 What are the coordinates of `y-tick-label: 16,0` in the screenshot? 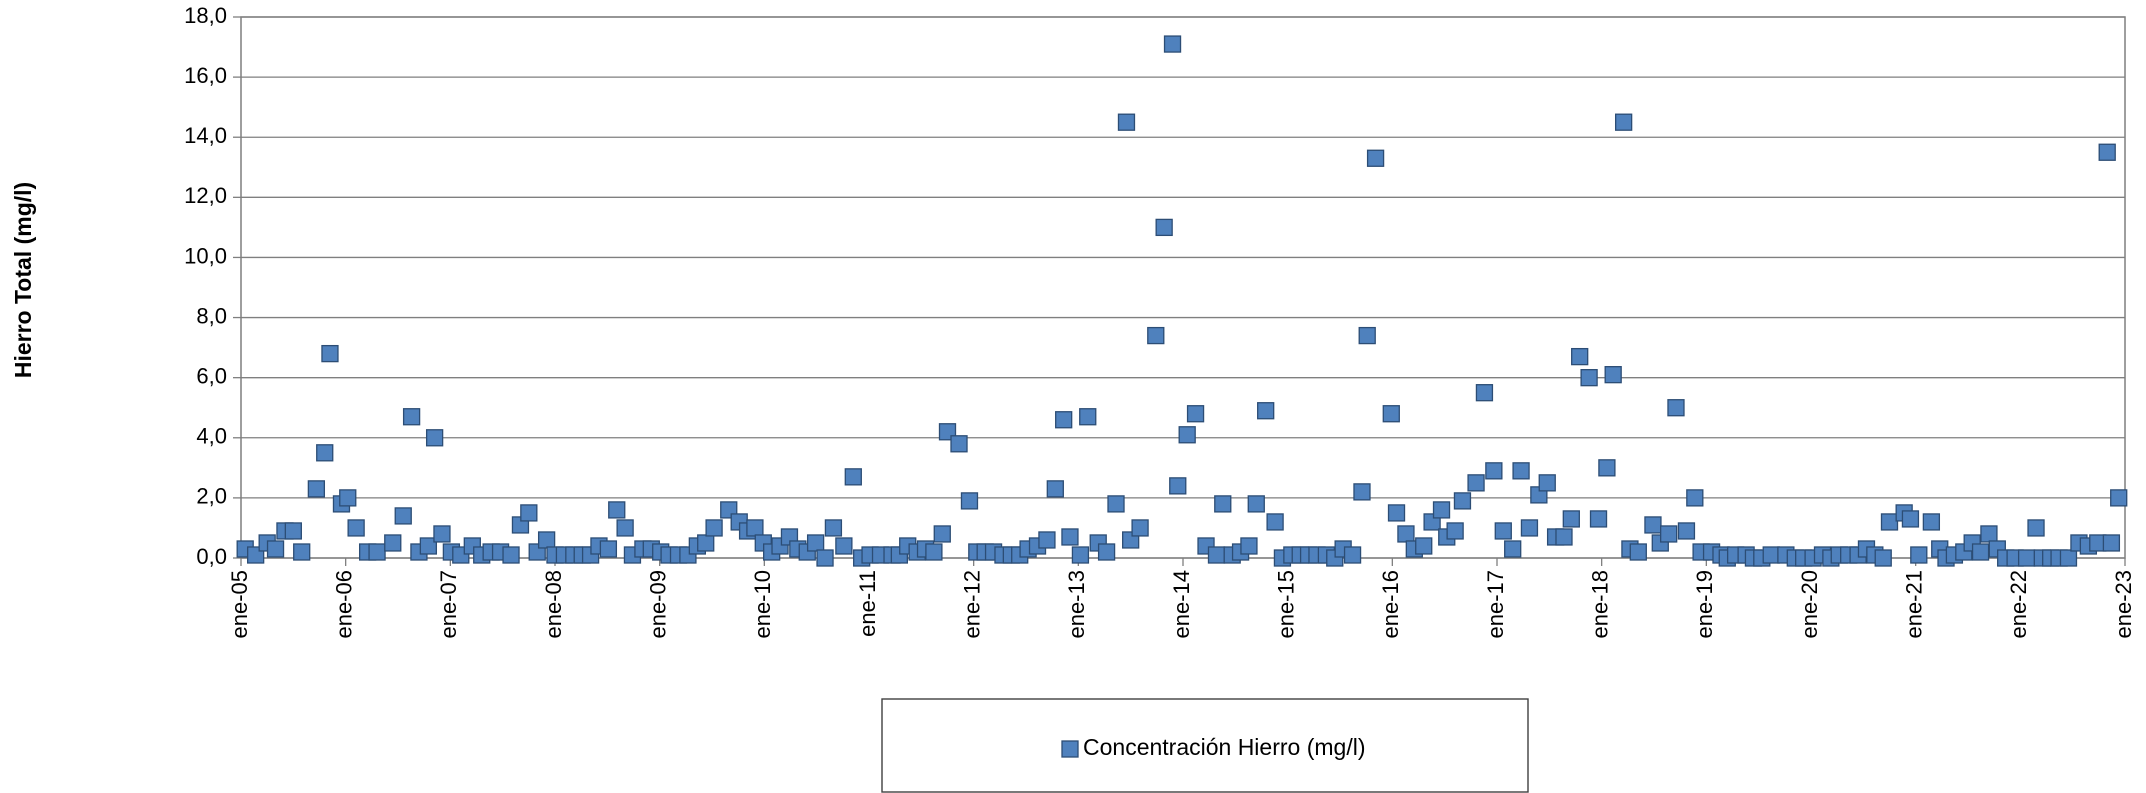 It's located at (205, 75).